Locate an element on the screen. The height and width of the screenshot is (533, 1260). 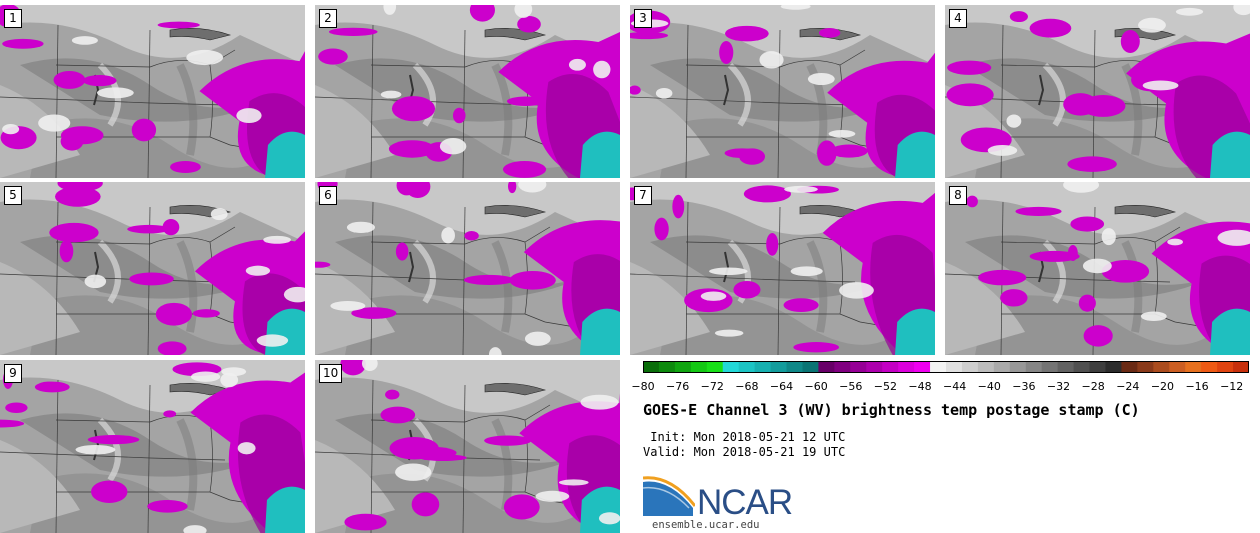
colorbar-tick-label: −20 is located at coordinates (1162, 386).